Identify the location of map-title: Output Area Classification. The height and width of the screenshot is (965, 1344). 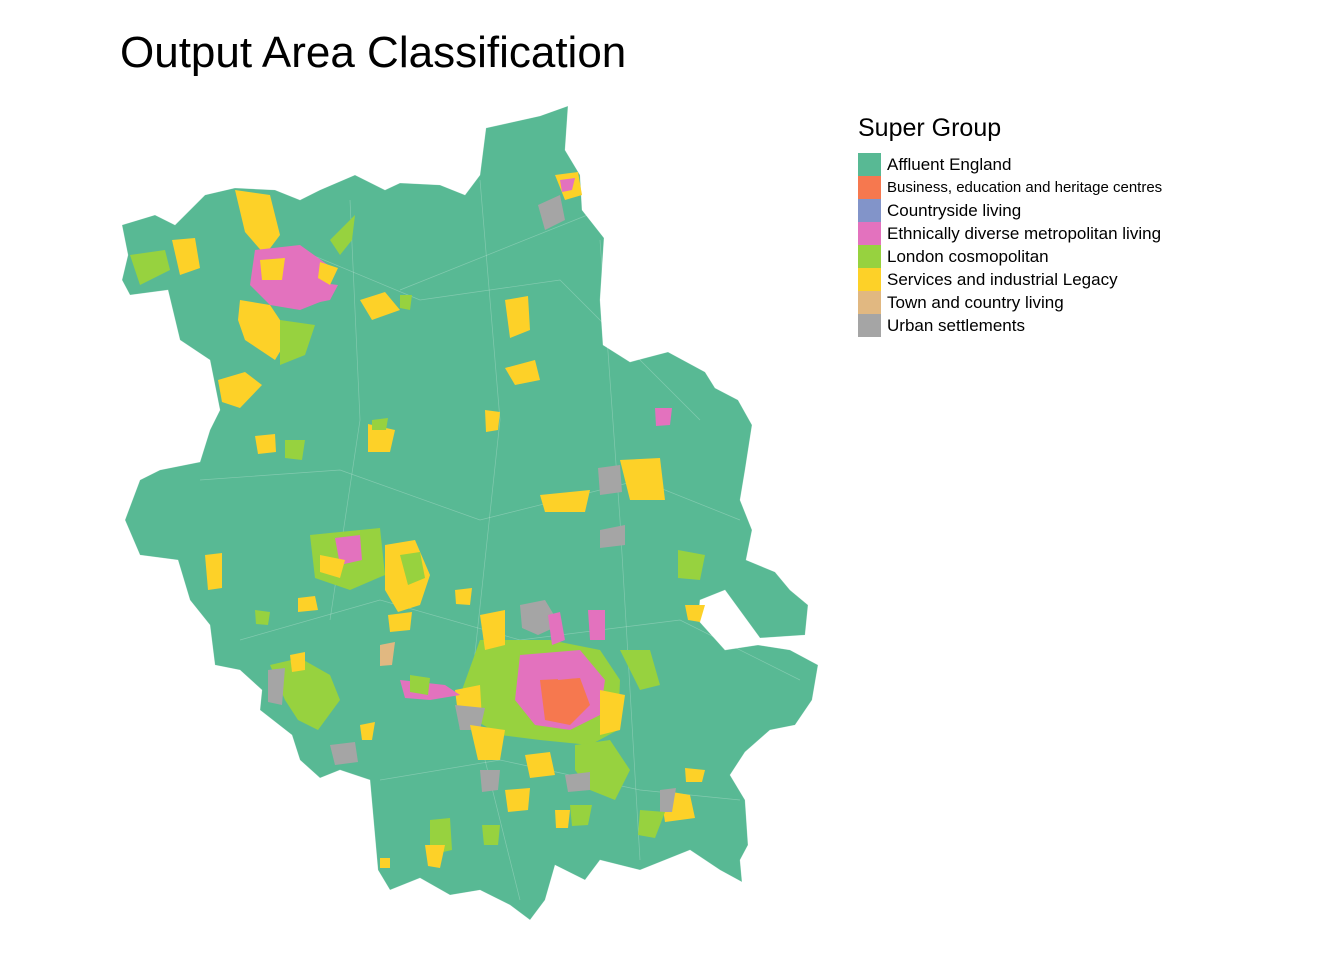
(373, 52).